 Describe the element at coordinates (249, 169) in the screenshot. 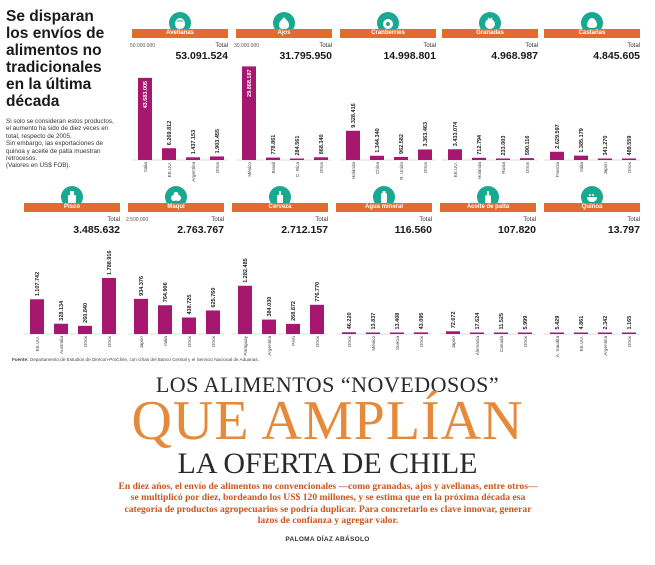

I see `category-label: México` at that location.